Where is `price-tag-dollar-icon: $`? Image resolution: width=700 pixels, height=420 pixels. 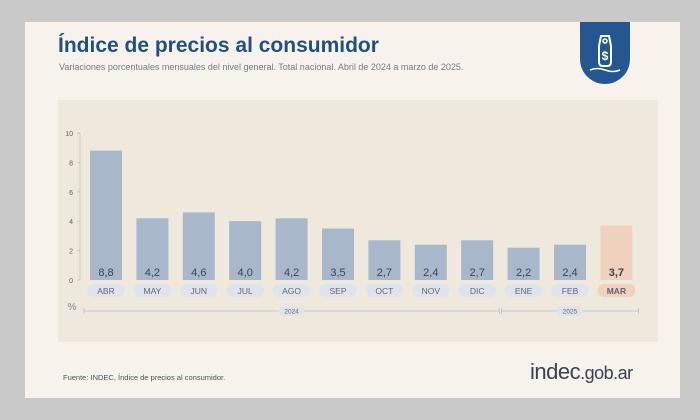 price-tag-dollar-icon: $ is located at coordinates (605, 54).